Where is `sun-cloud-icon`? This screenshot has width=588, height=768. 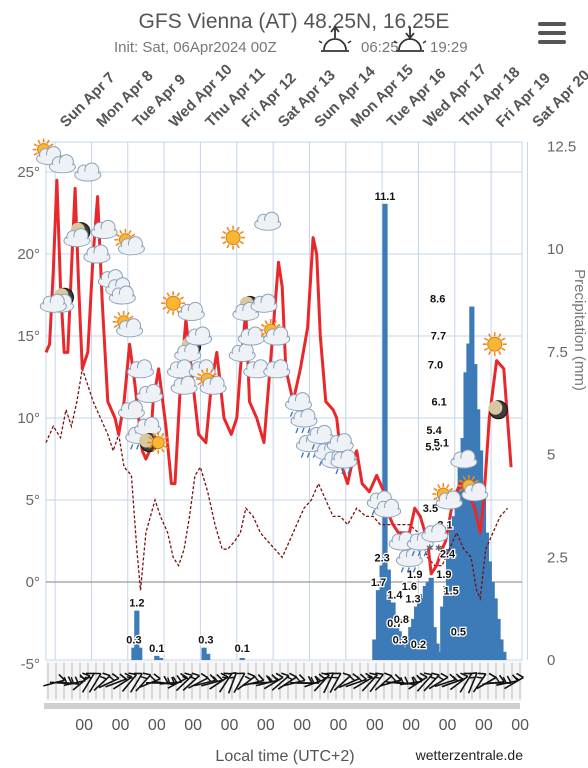
sun-cloud-icon is located at coordinates (128, 324).